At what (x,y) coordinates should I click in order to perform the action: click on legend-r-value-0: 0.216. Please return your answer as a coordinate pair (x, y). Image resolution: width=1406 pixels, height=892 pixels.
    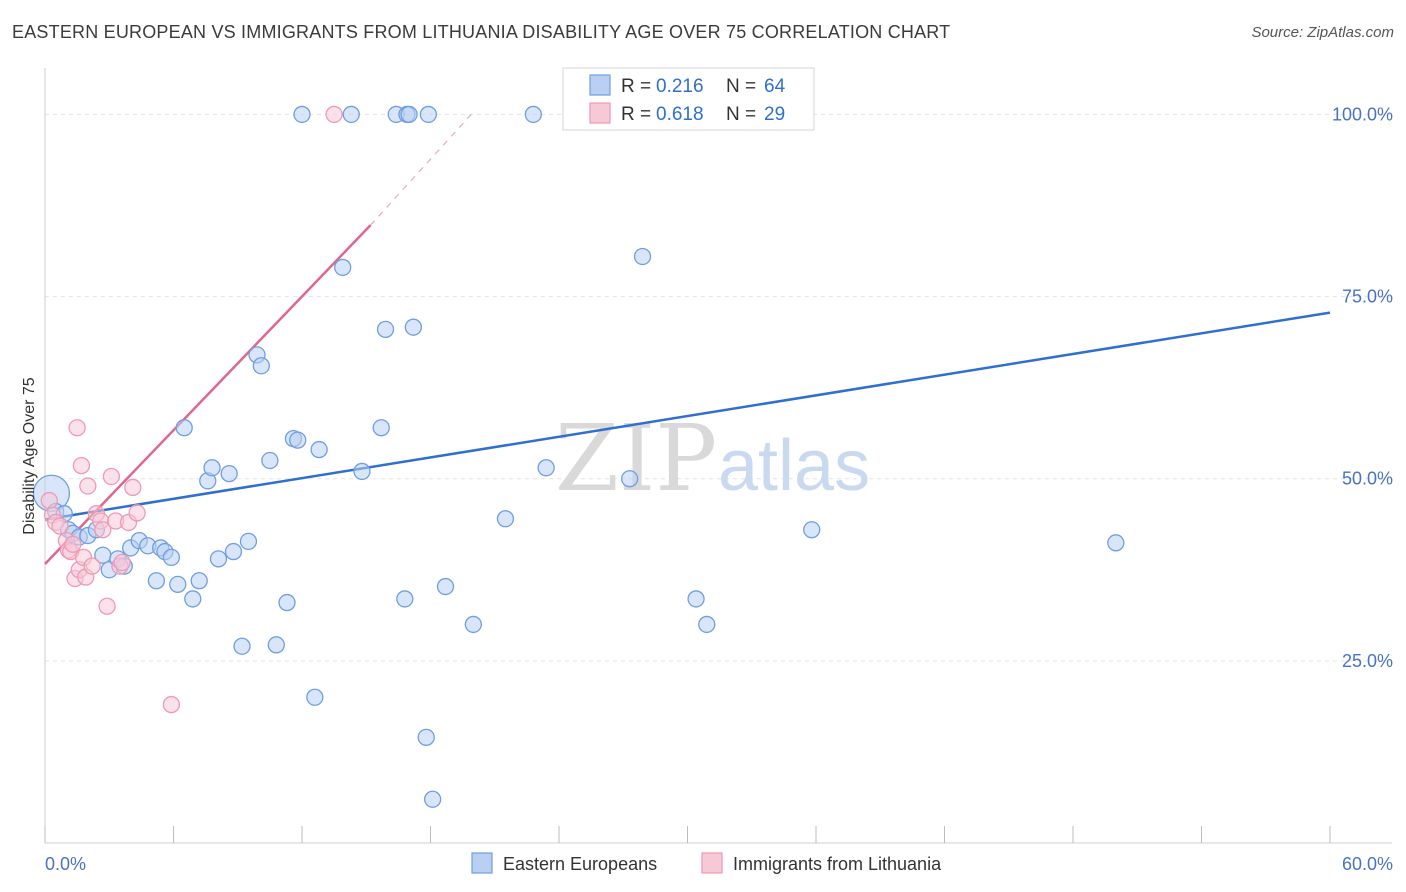
    Looking at the image, I should click on (680, 86).